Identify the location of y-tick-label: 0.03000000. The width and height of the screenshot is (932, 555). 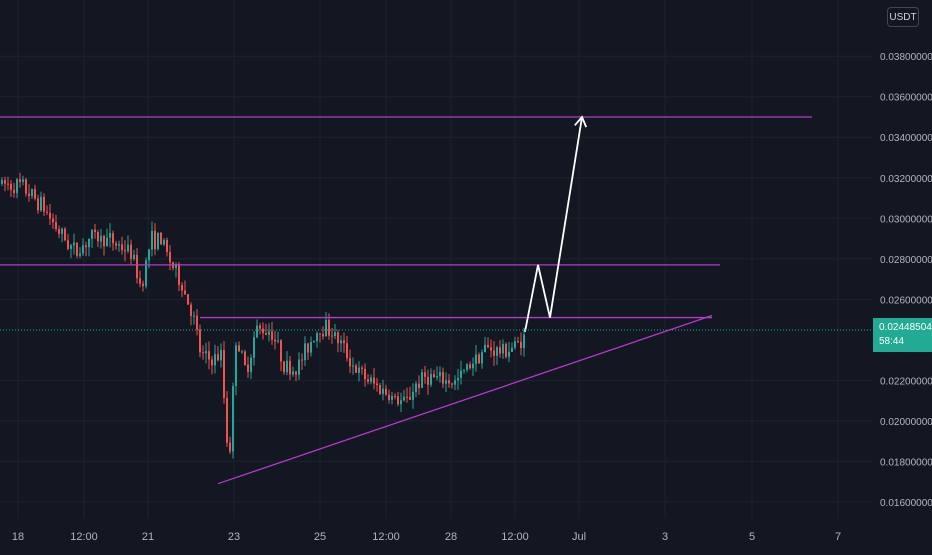
(906, 219).